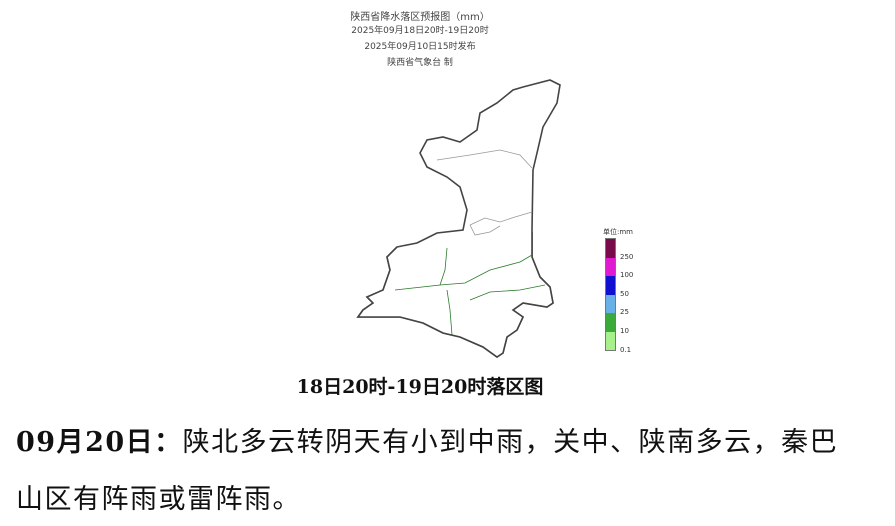 The width and height of the screenshot is (895, 526). I want to click on legend-label: 50, so click(624, 294).